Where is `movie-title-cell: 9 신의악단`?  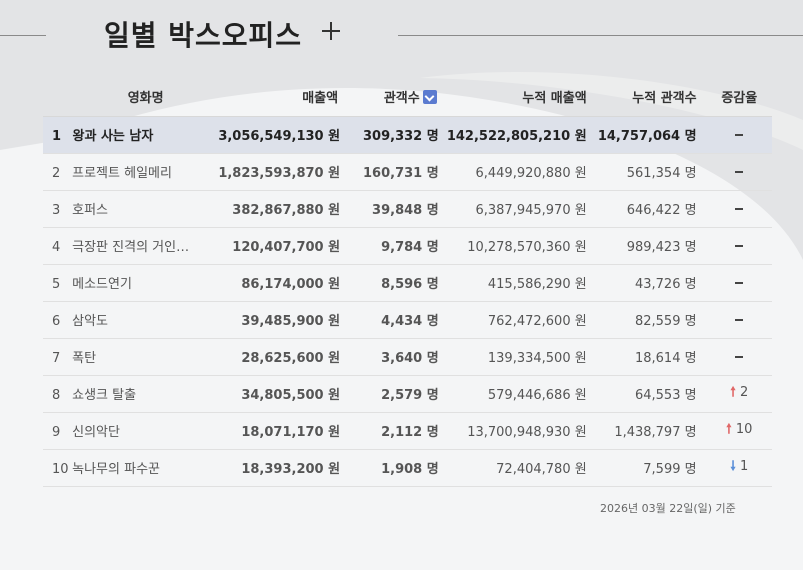
movie-title-cell: 9 신의악단 is located at coordinates (131, 431).